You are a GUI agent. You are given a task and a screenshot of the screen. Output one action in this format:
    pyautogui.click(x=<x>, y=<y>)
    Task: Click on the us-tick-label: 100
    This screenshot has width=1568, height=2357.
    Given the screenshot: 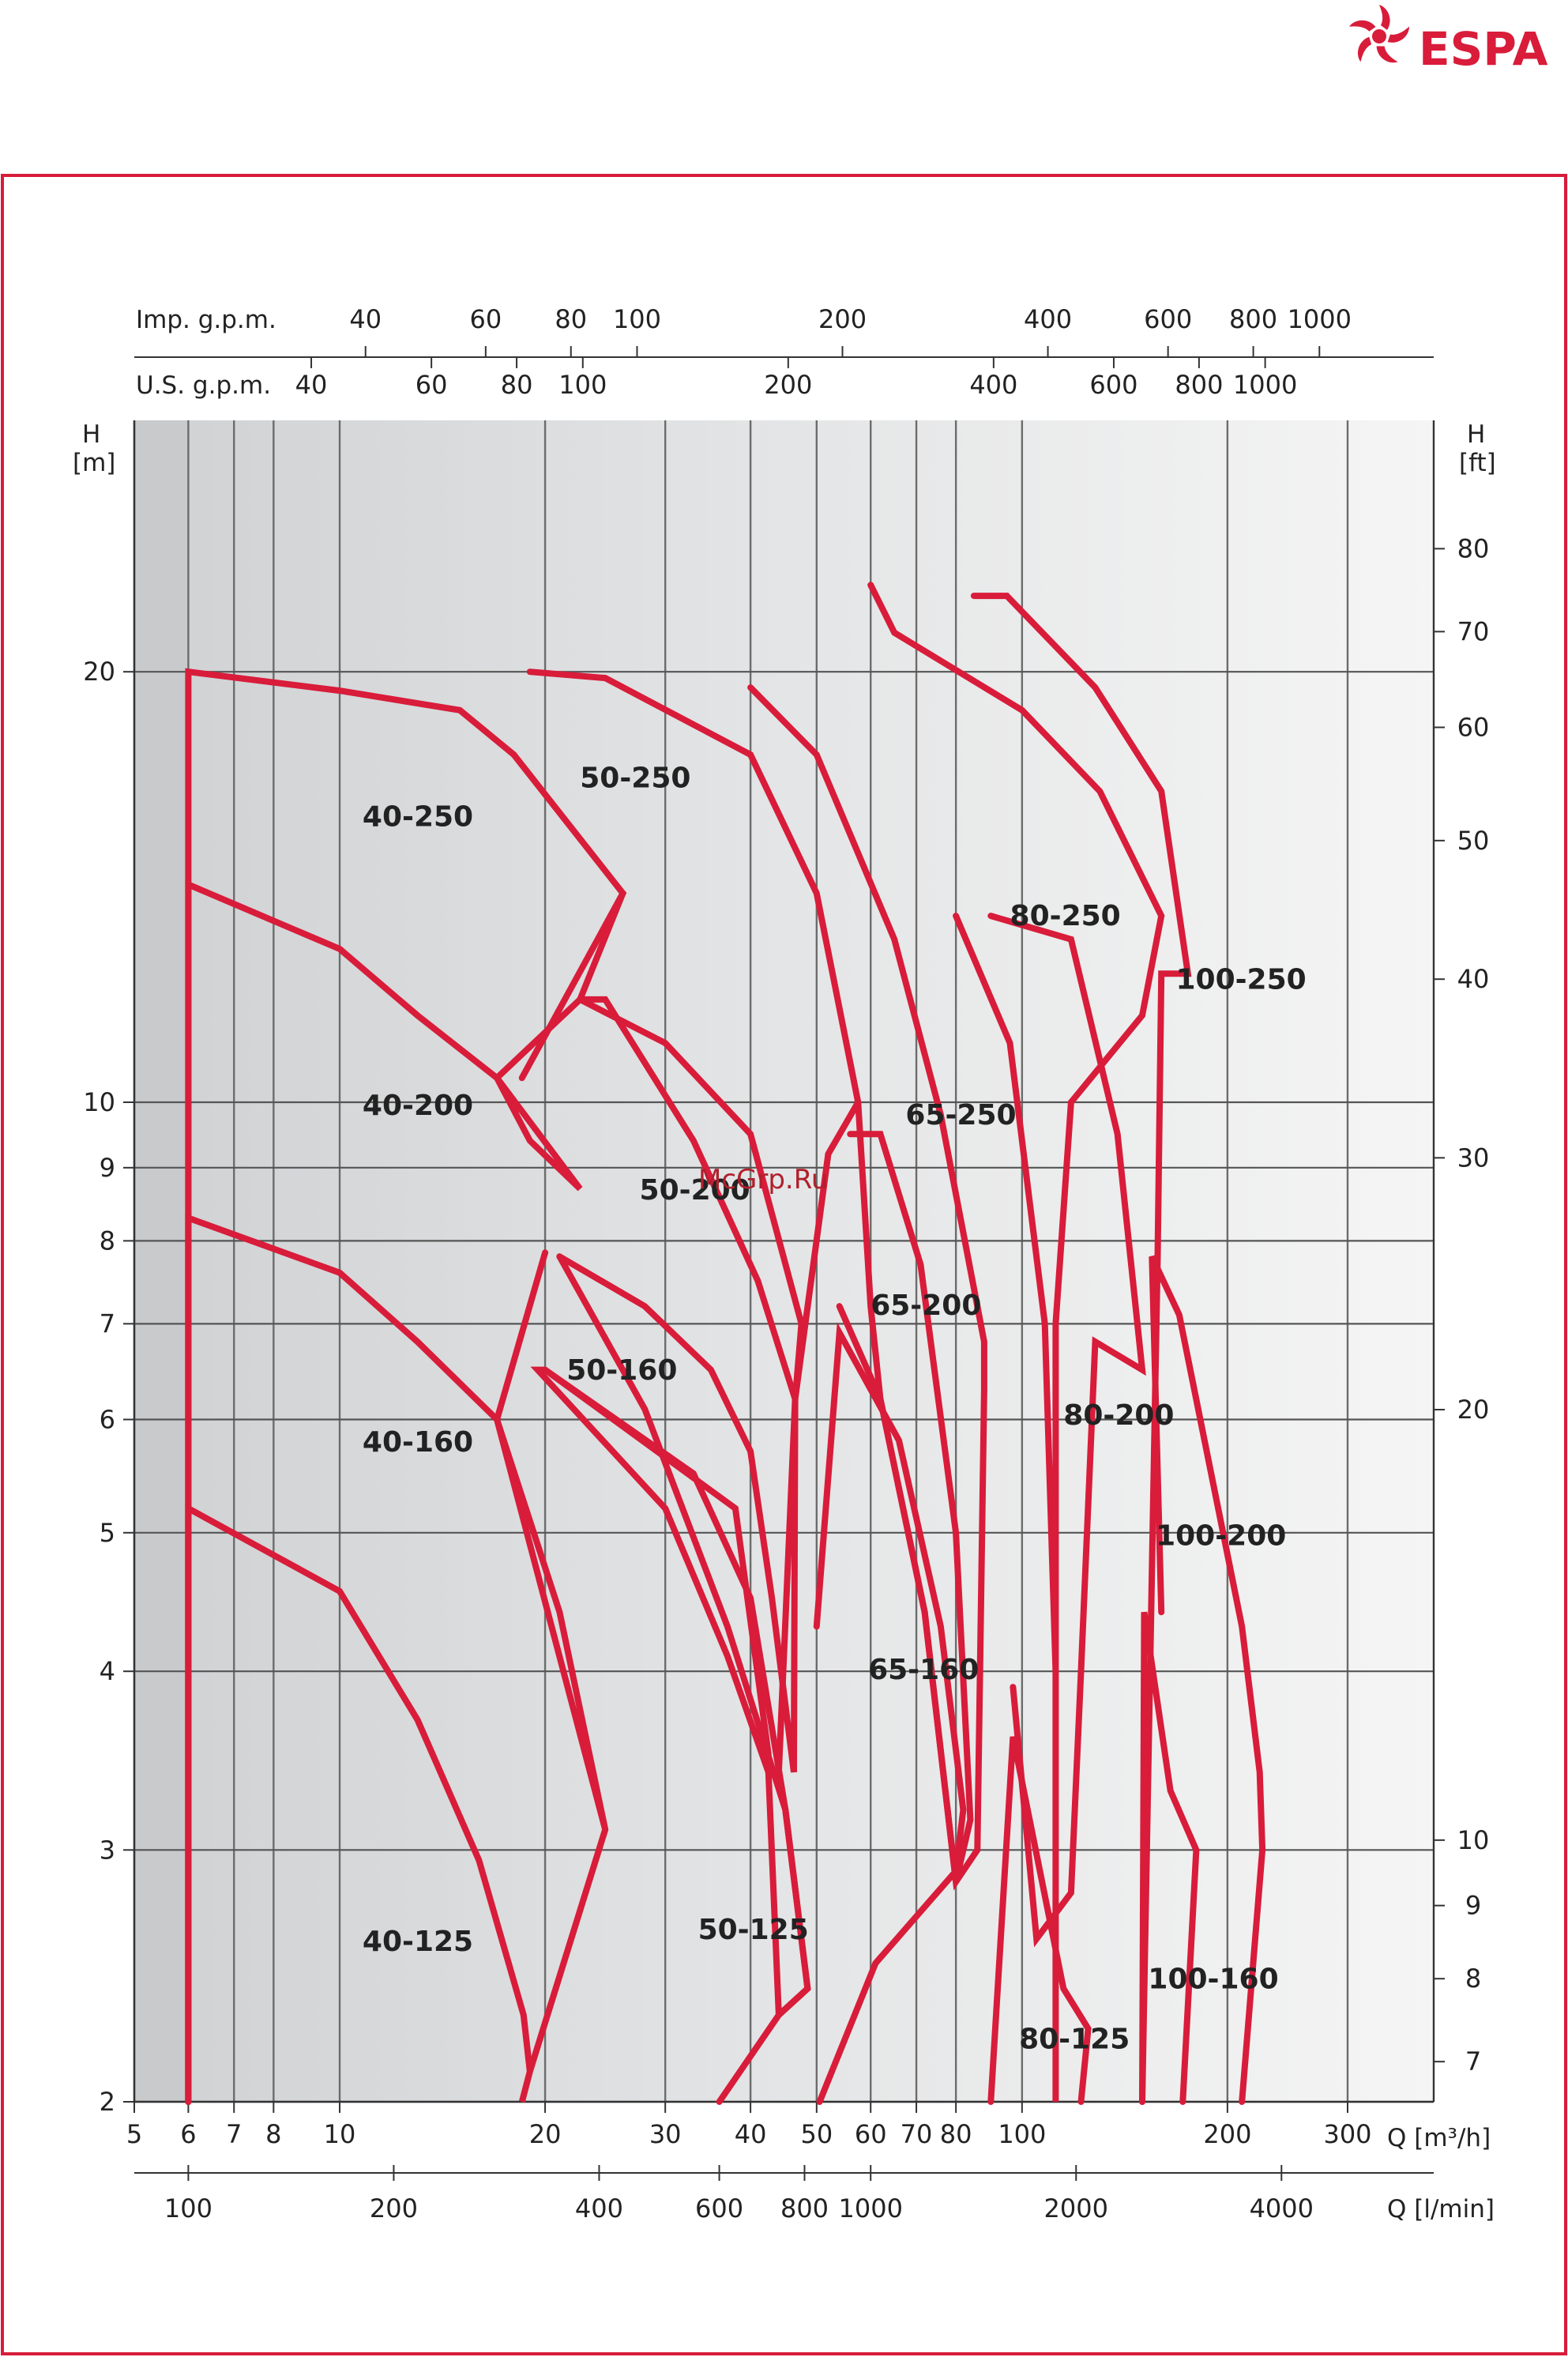 What is the action you would take?
    pyautogui.click(x=582, y=385)
    